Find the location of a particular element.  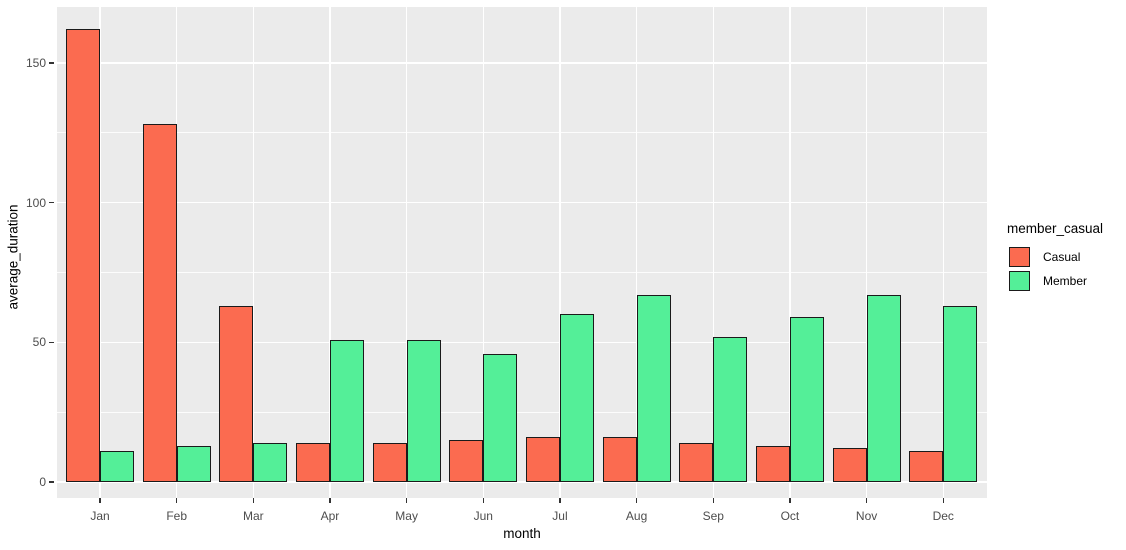

gridline-x-sep is located at coordinates (713, 252).